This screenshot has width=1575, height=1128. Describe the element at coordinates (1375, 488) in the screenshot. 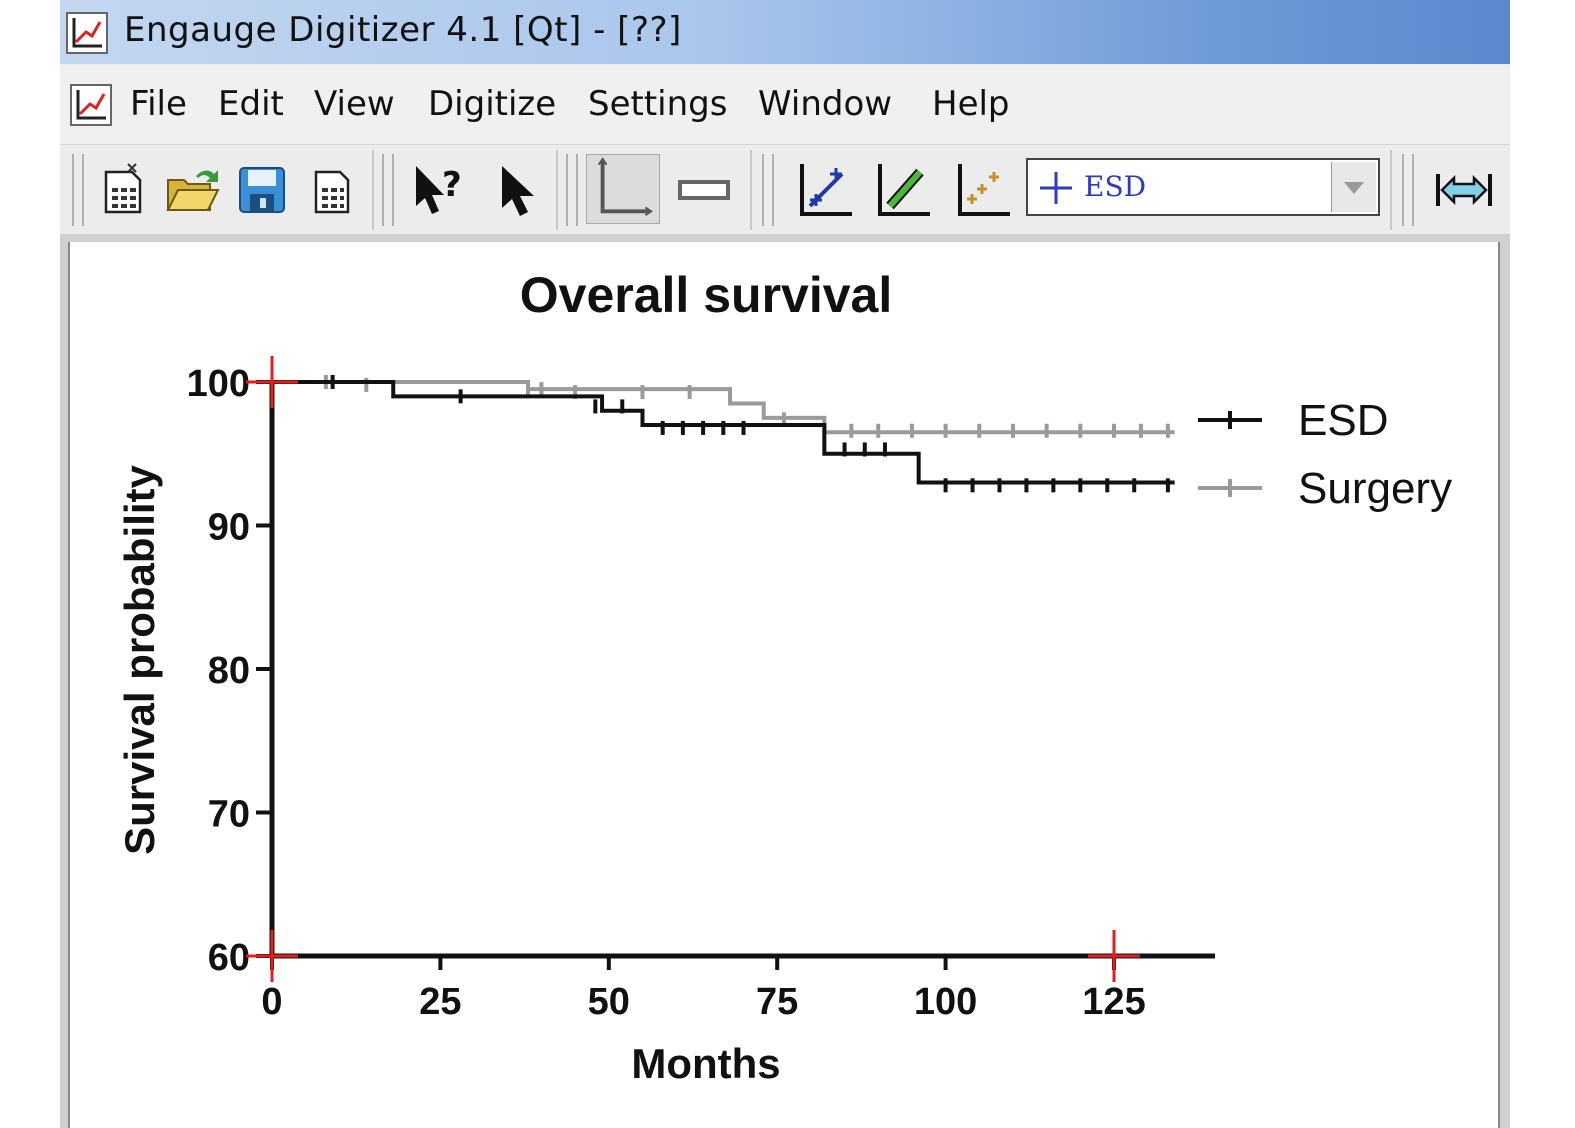

I see `legend-surgery-label: Surgery` at that location.